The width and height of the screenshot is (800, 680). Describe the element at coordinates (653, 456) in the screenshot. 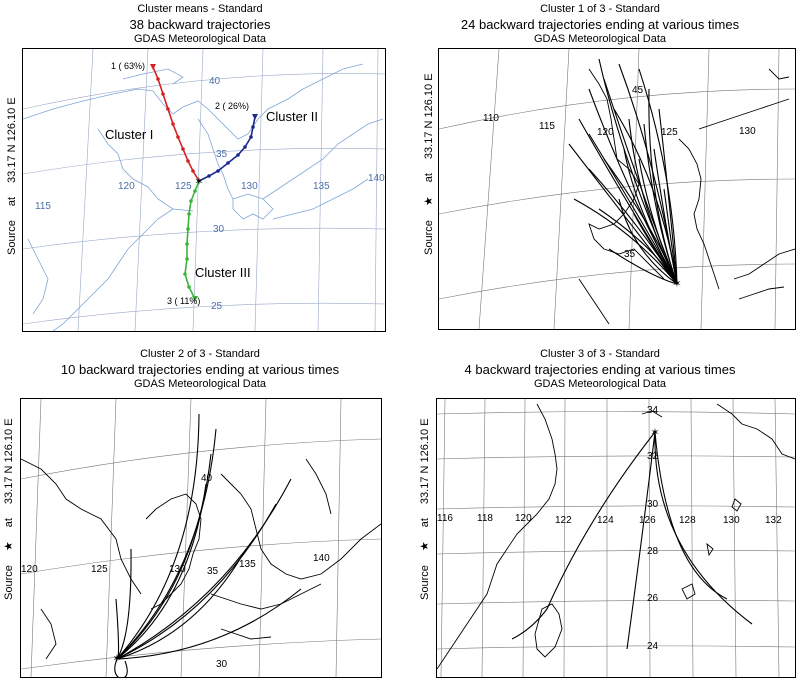

I see `latitude-label: 32` at that location.